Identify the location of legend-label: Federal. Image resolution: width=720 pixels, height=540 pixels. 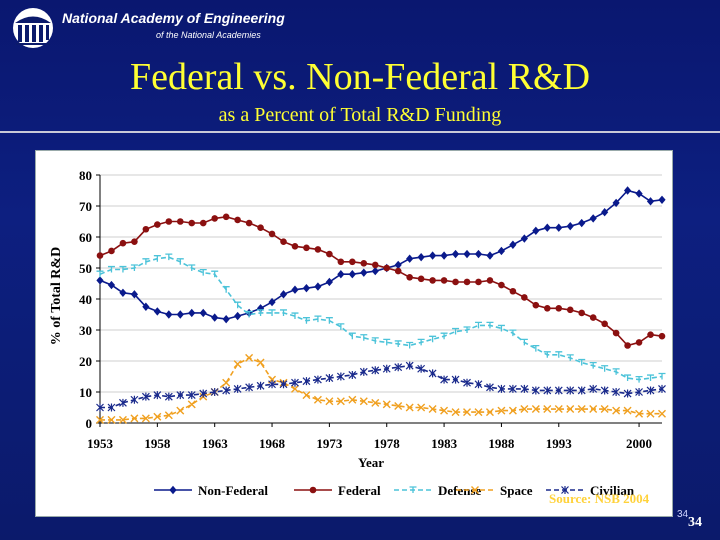
(359, 490).